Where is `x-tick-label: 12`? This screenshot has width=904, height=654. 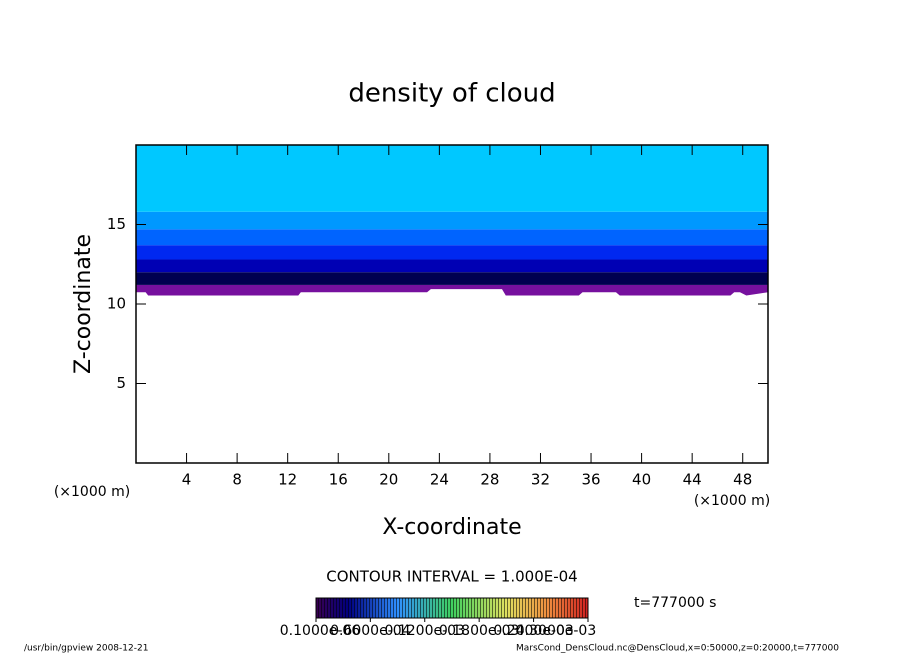 x-tick-label: 12 is located at coordinates (287, 480).